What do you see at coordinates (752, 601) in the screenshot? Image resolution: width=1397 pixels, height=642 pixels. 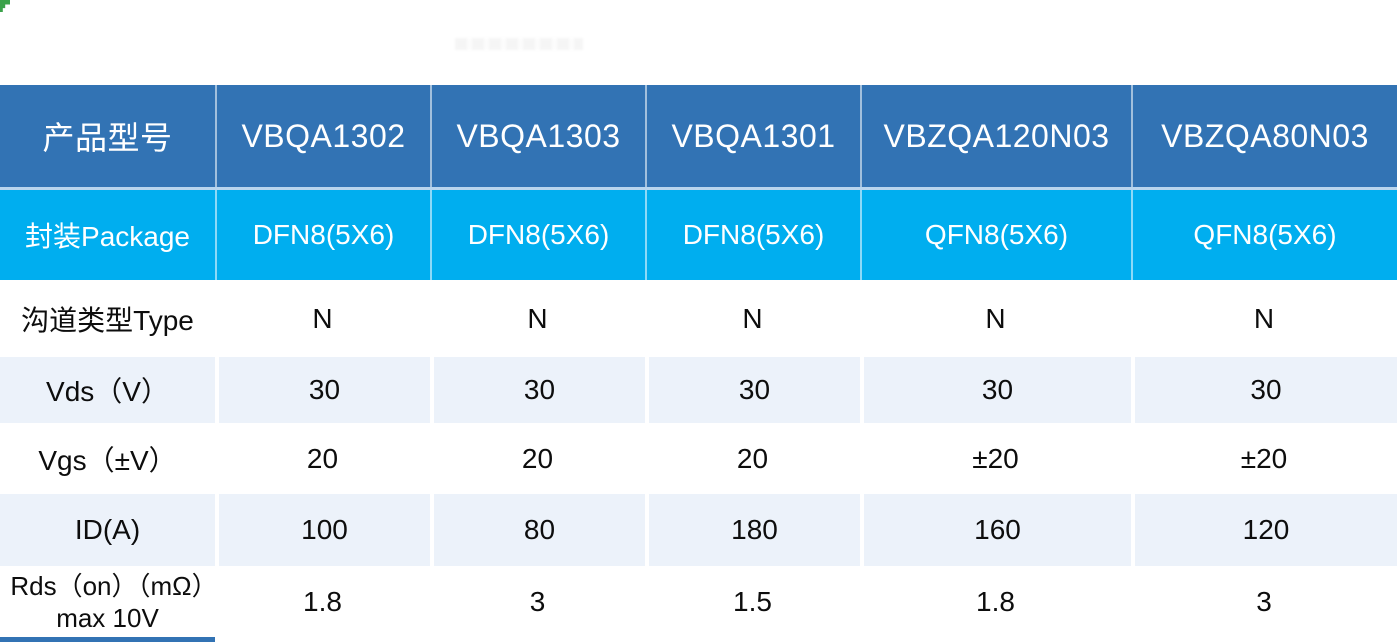 I see `spec-value-cell: 1.5` at bounding box center [752, 601].